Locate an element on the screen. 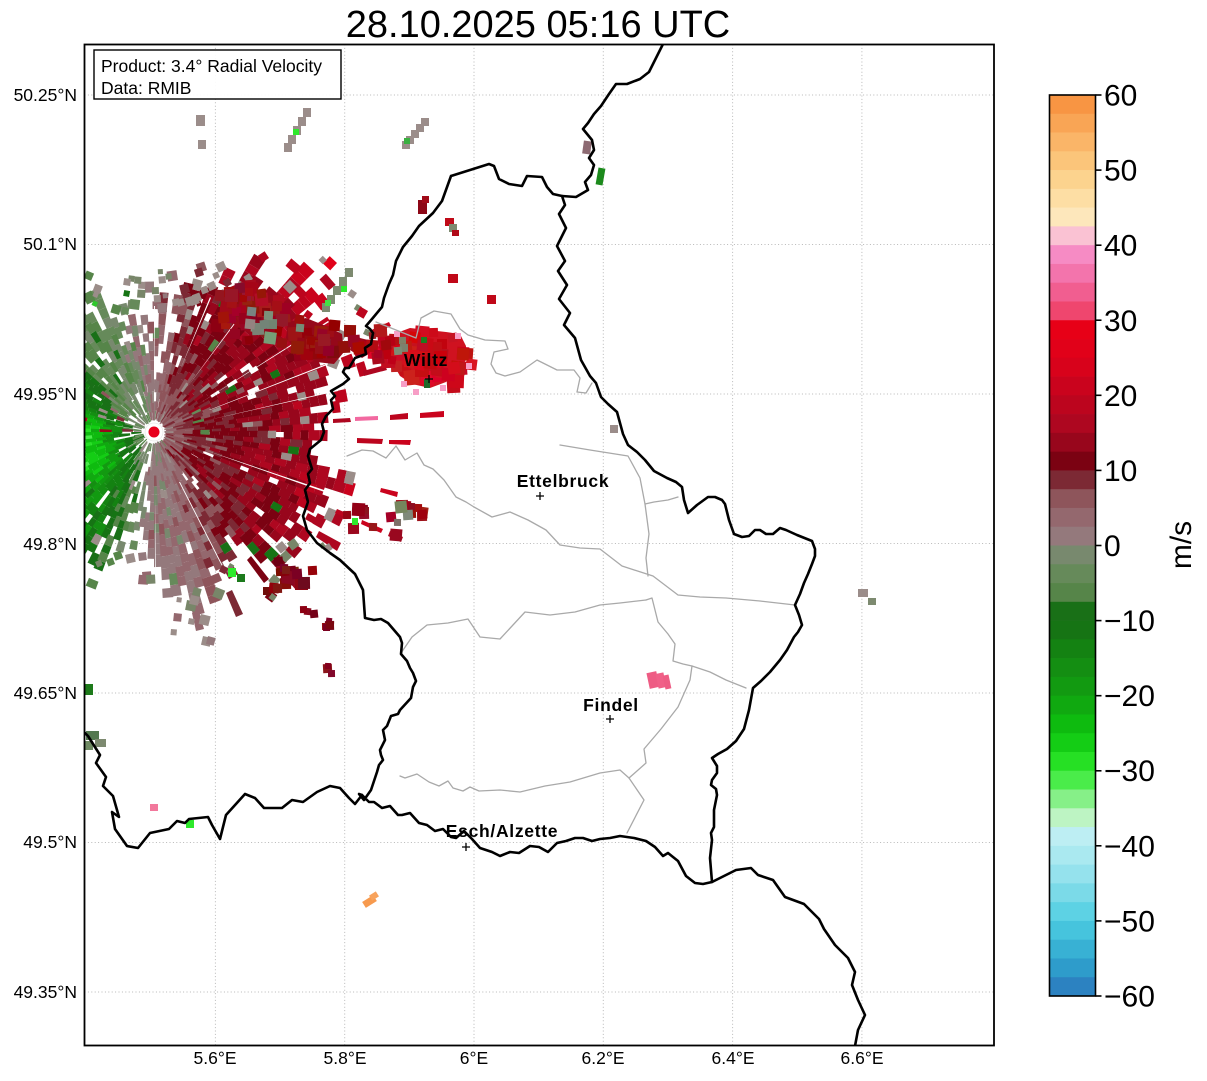 The height and width of the screenshot is (1081, 1207). svg-text: 5.8°E is located at coordinates (345, 1058).